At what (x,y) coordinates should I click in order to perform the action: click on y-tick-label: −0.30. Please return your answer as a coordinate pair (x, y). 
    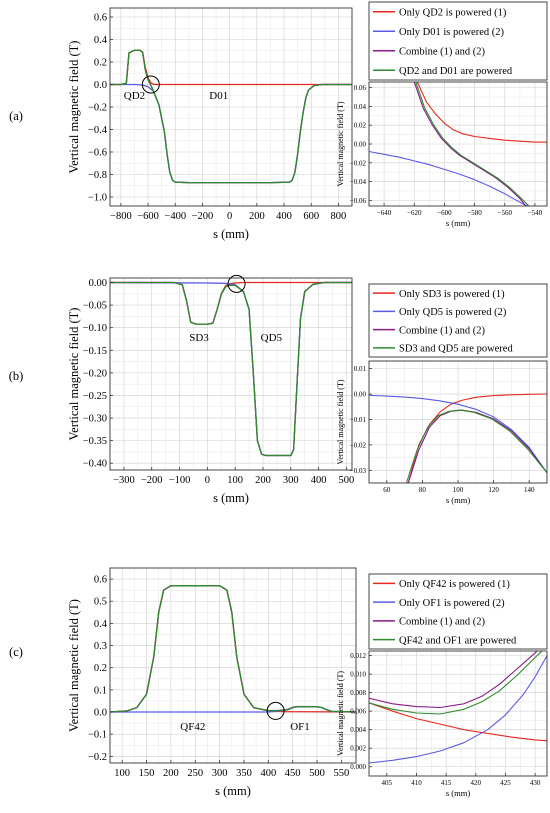
    Looking at the image, I should click on (95, 419).